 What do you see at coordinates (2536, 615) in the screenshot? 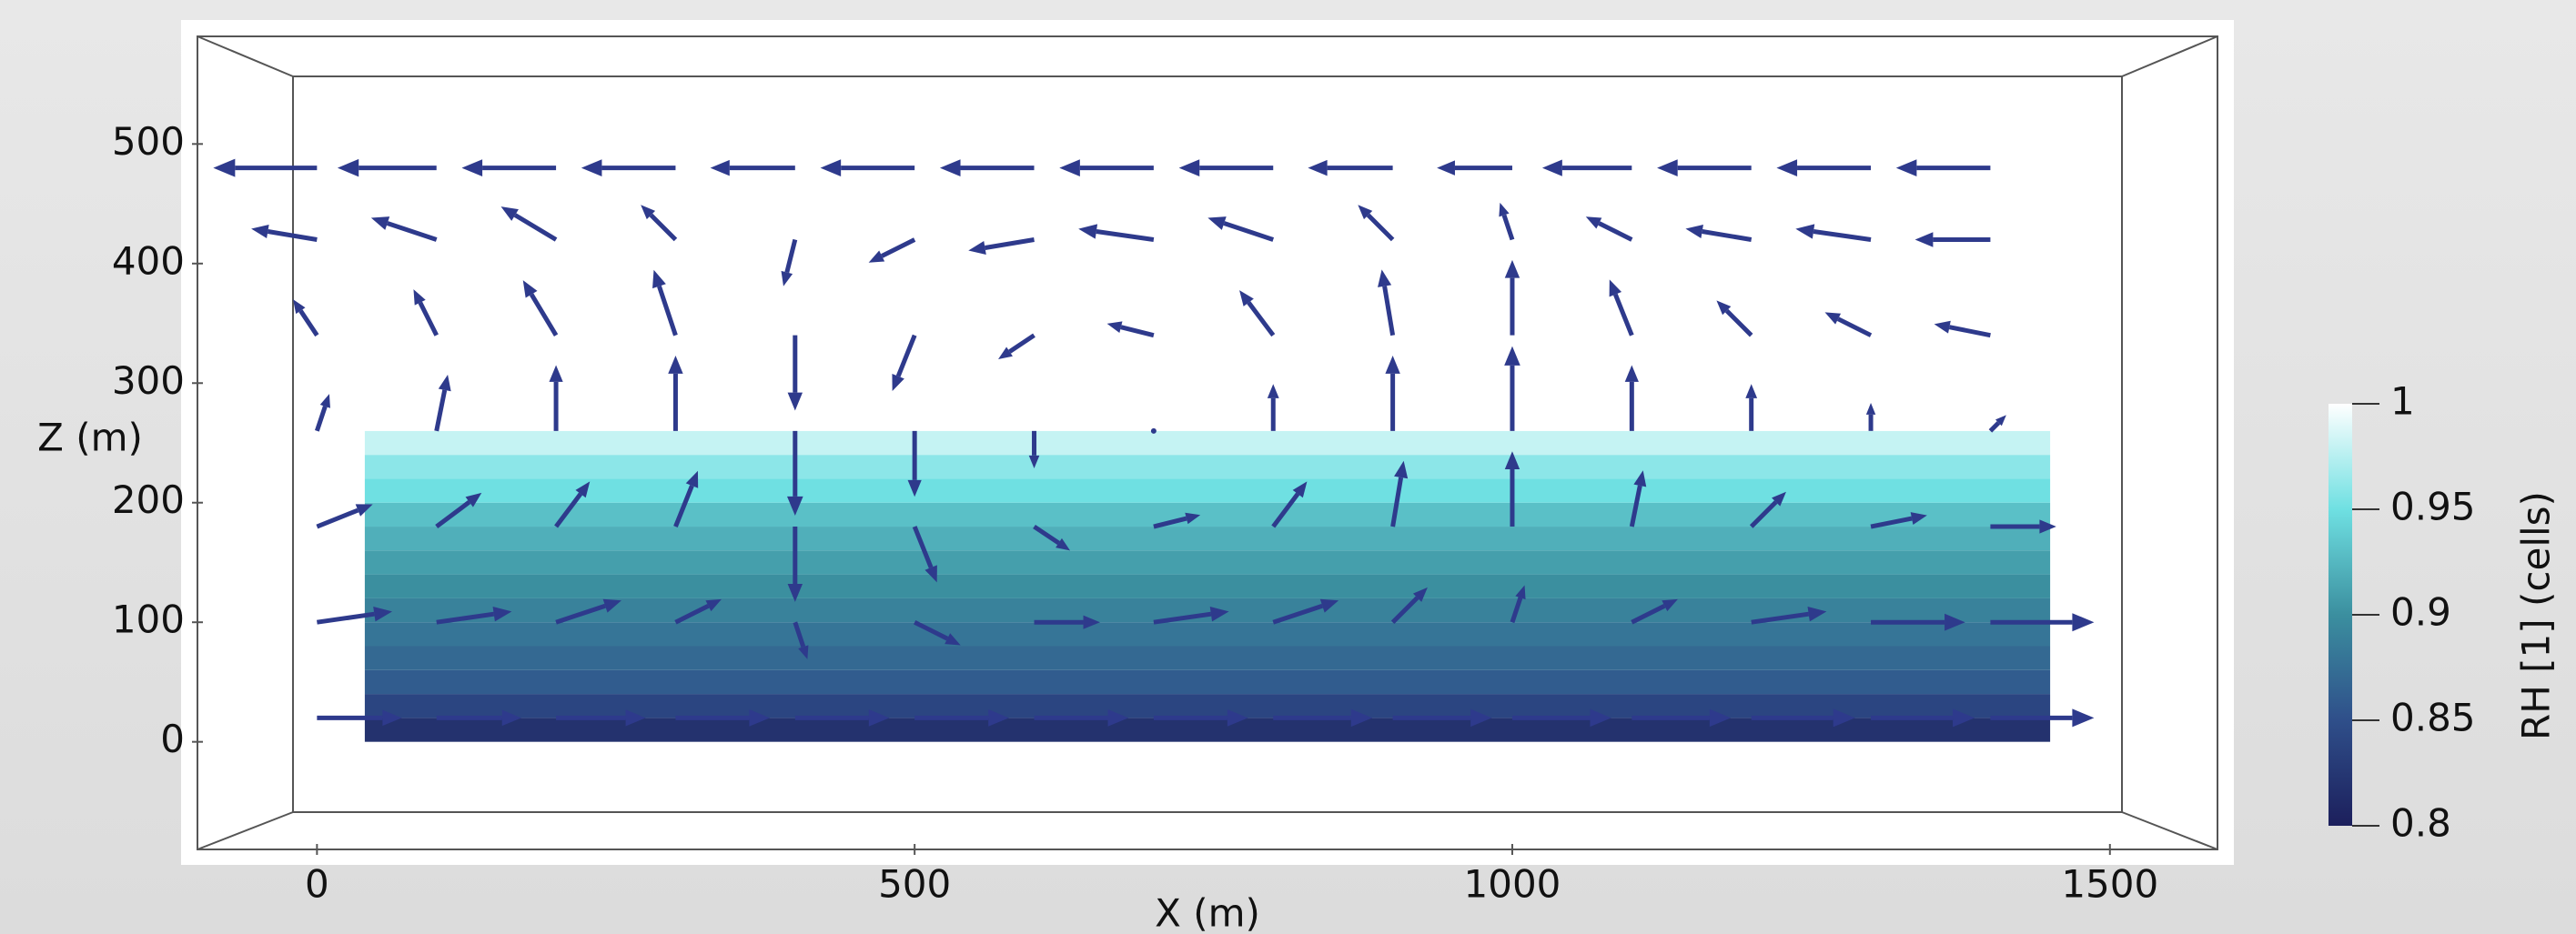
I see `colorbar-title: RH [1] (cells)` at bounding box center [2536, 615].